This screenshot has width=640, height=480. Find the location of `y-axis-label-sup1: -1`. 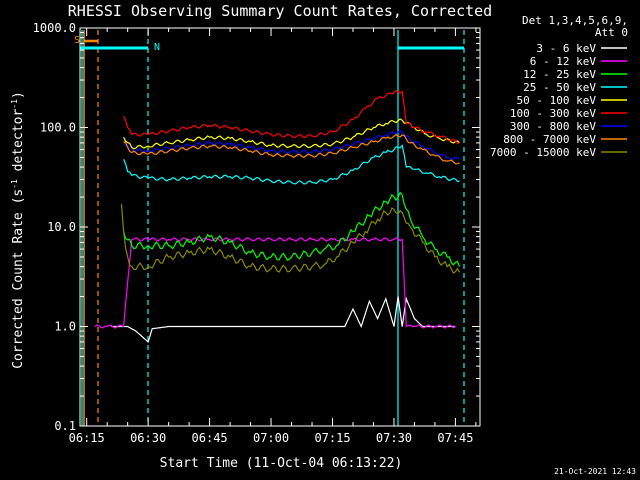

y-axis-label-sup1: -1 is located at coordinates (14, 184).